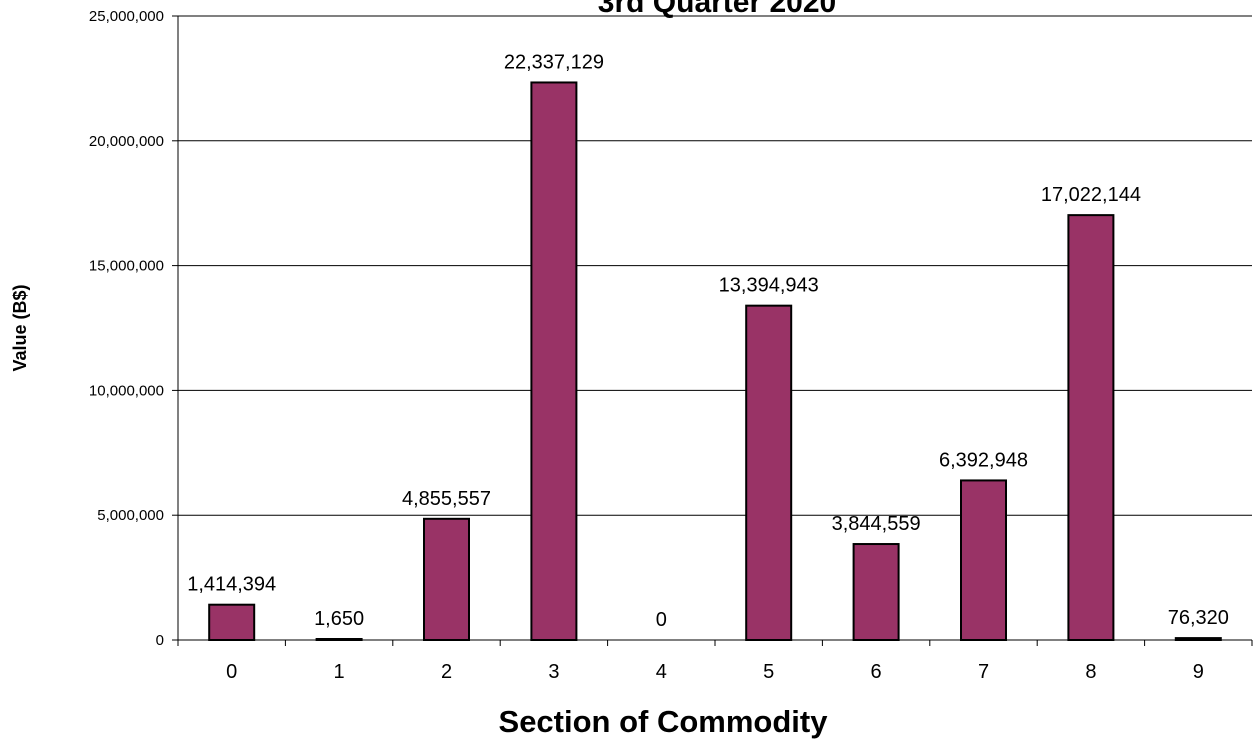 The width and height of the screenshot is (1255, 740). I want to click on data-label: 1,650, so click(339, 619).